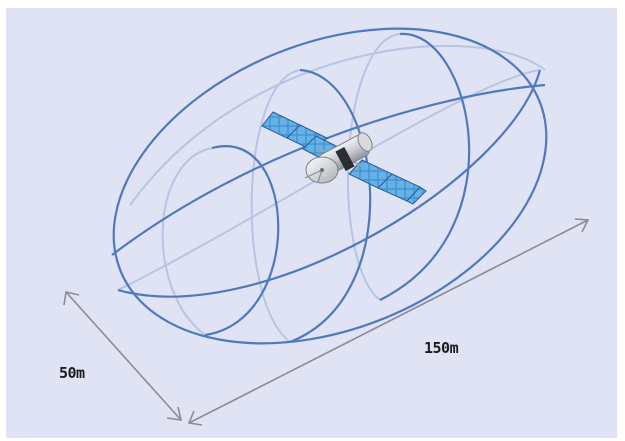 This screenshot has height=441, width=625. What do you see at coordinates (387, 182) in the screenshot?
I see `solar-panel-right` at bounding box center [387, 182].